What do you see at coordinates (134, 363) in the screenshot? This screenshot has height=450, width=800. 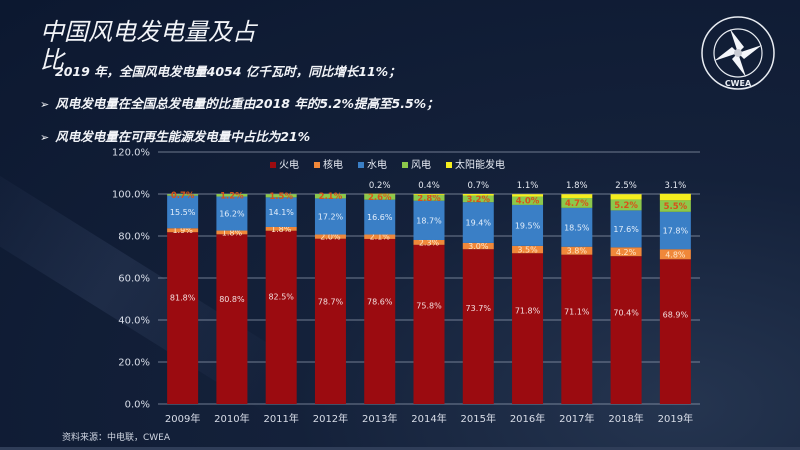 I see `y-tick-label: 20.0%` at bounding box center [134, 363].